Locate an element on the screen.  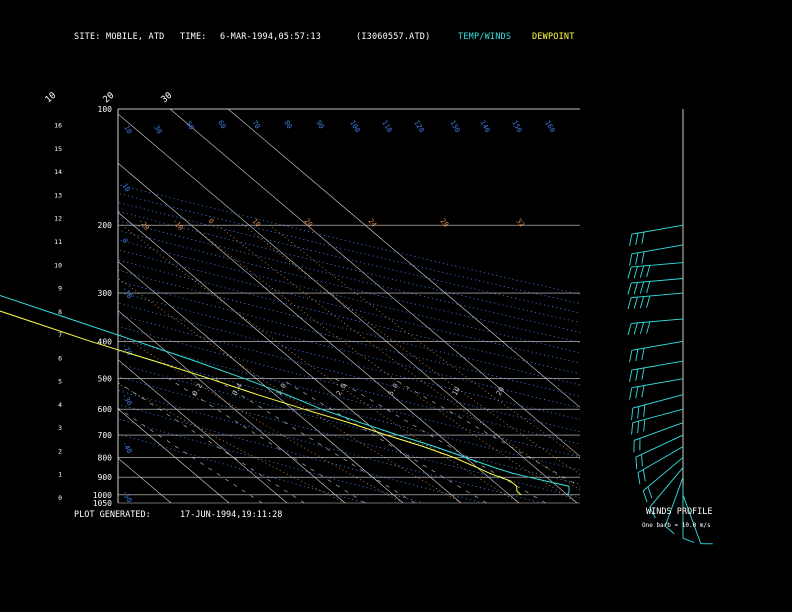
height-label: 1 is located at coordinates (60, 475).